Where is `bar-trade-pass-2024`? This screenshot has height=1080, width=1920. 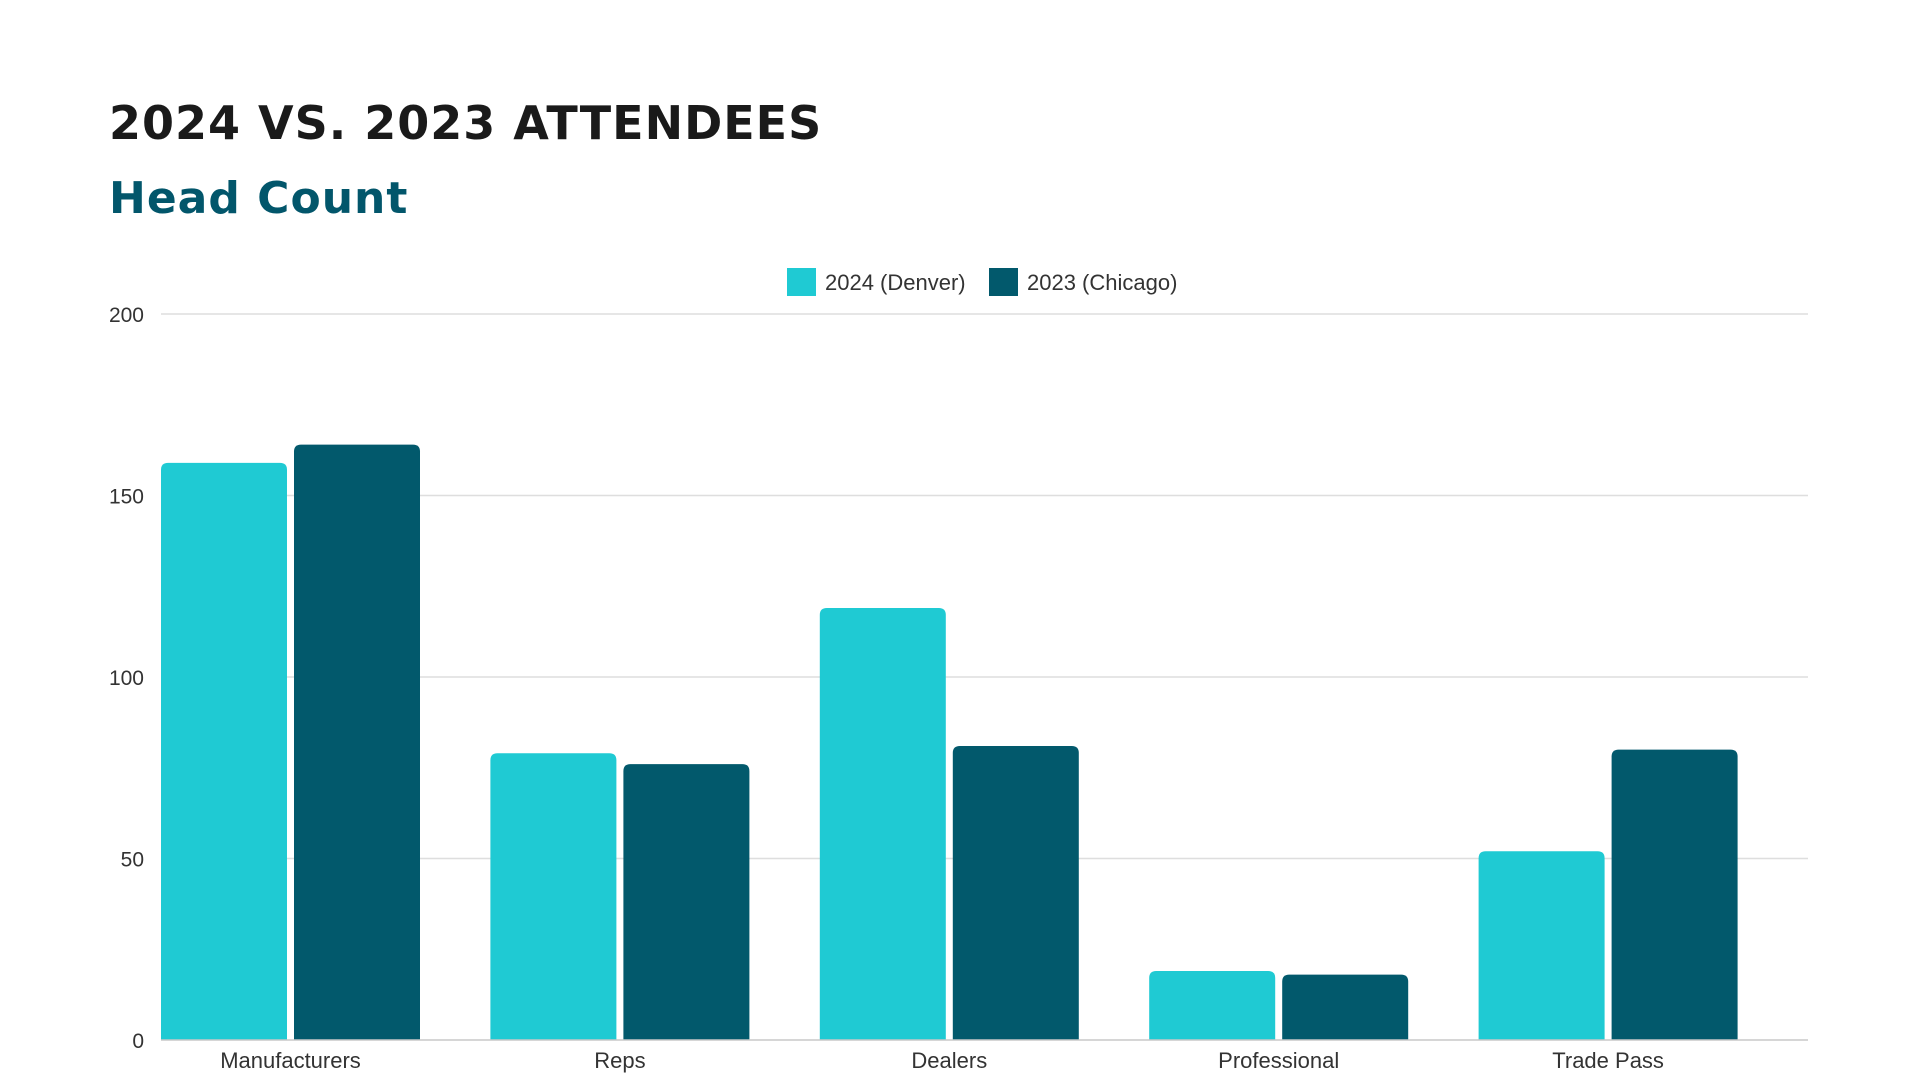 bar-trade-pass-2024 is located at coordinates (1541, 945).